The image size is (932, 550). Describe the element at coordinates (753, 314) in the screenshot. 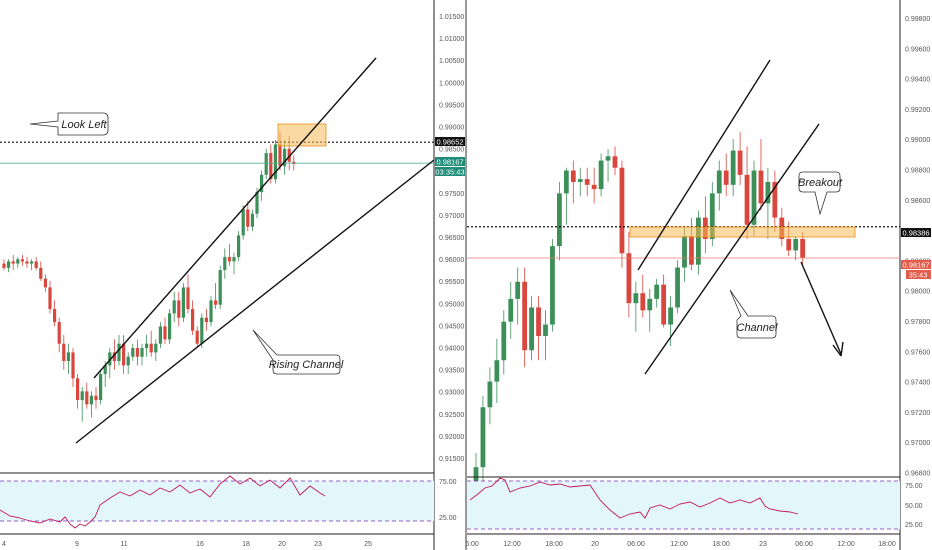

I see `channel-callout: Channel` at that location.